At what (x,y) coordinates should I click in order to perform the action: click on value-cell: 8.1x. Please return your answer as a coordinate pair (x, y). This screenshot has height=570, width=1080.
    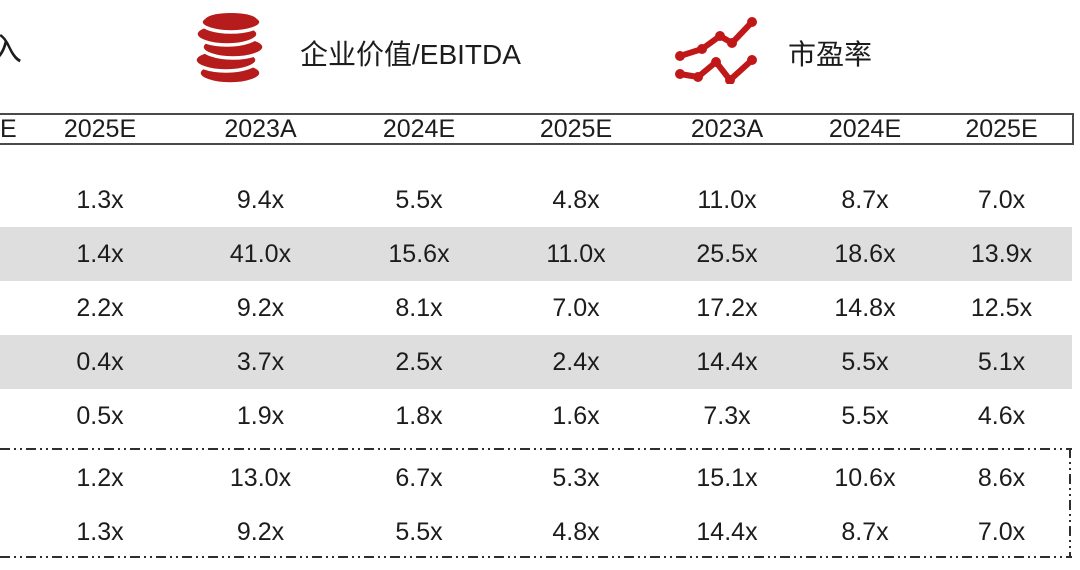
    Looking at the image, I should click on (419, 308).